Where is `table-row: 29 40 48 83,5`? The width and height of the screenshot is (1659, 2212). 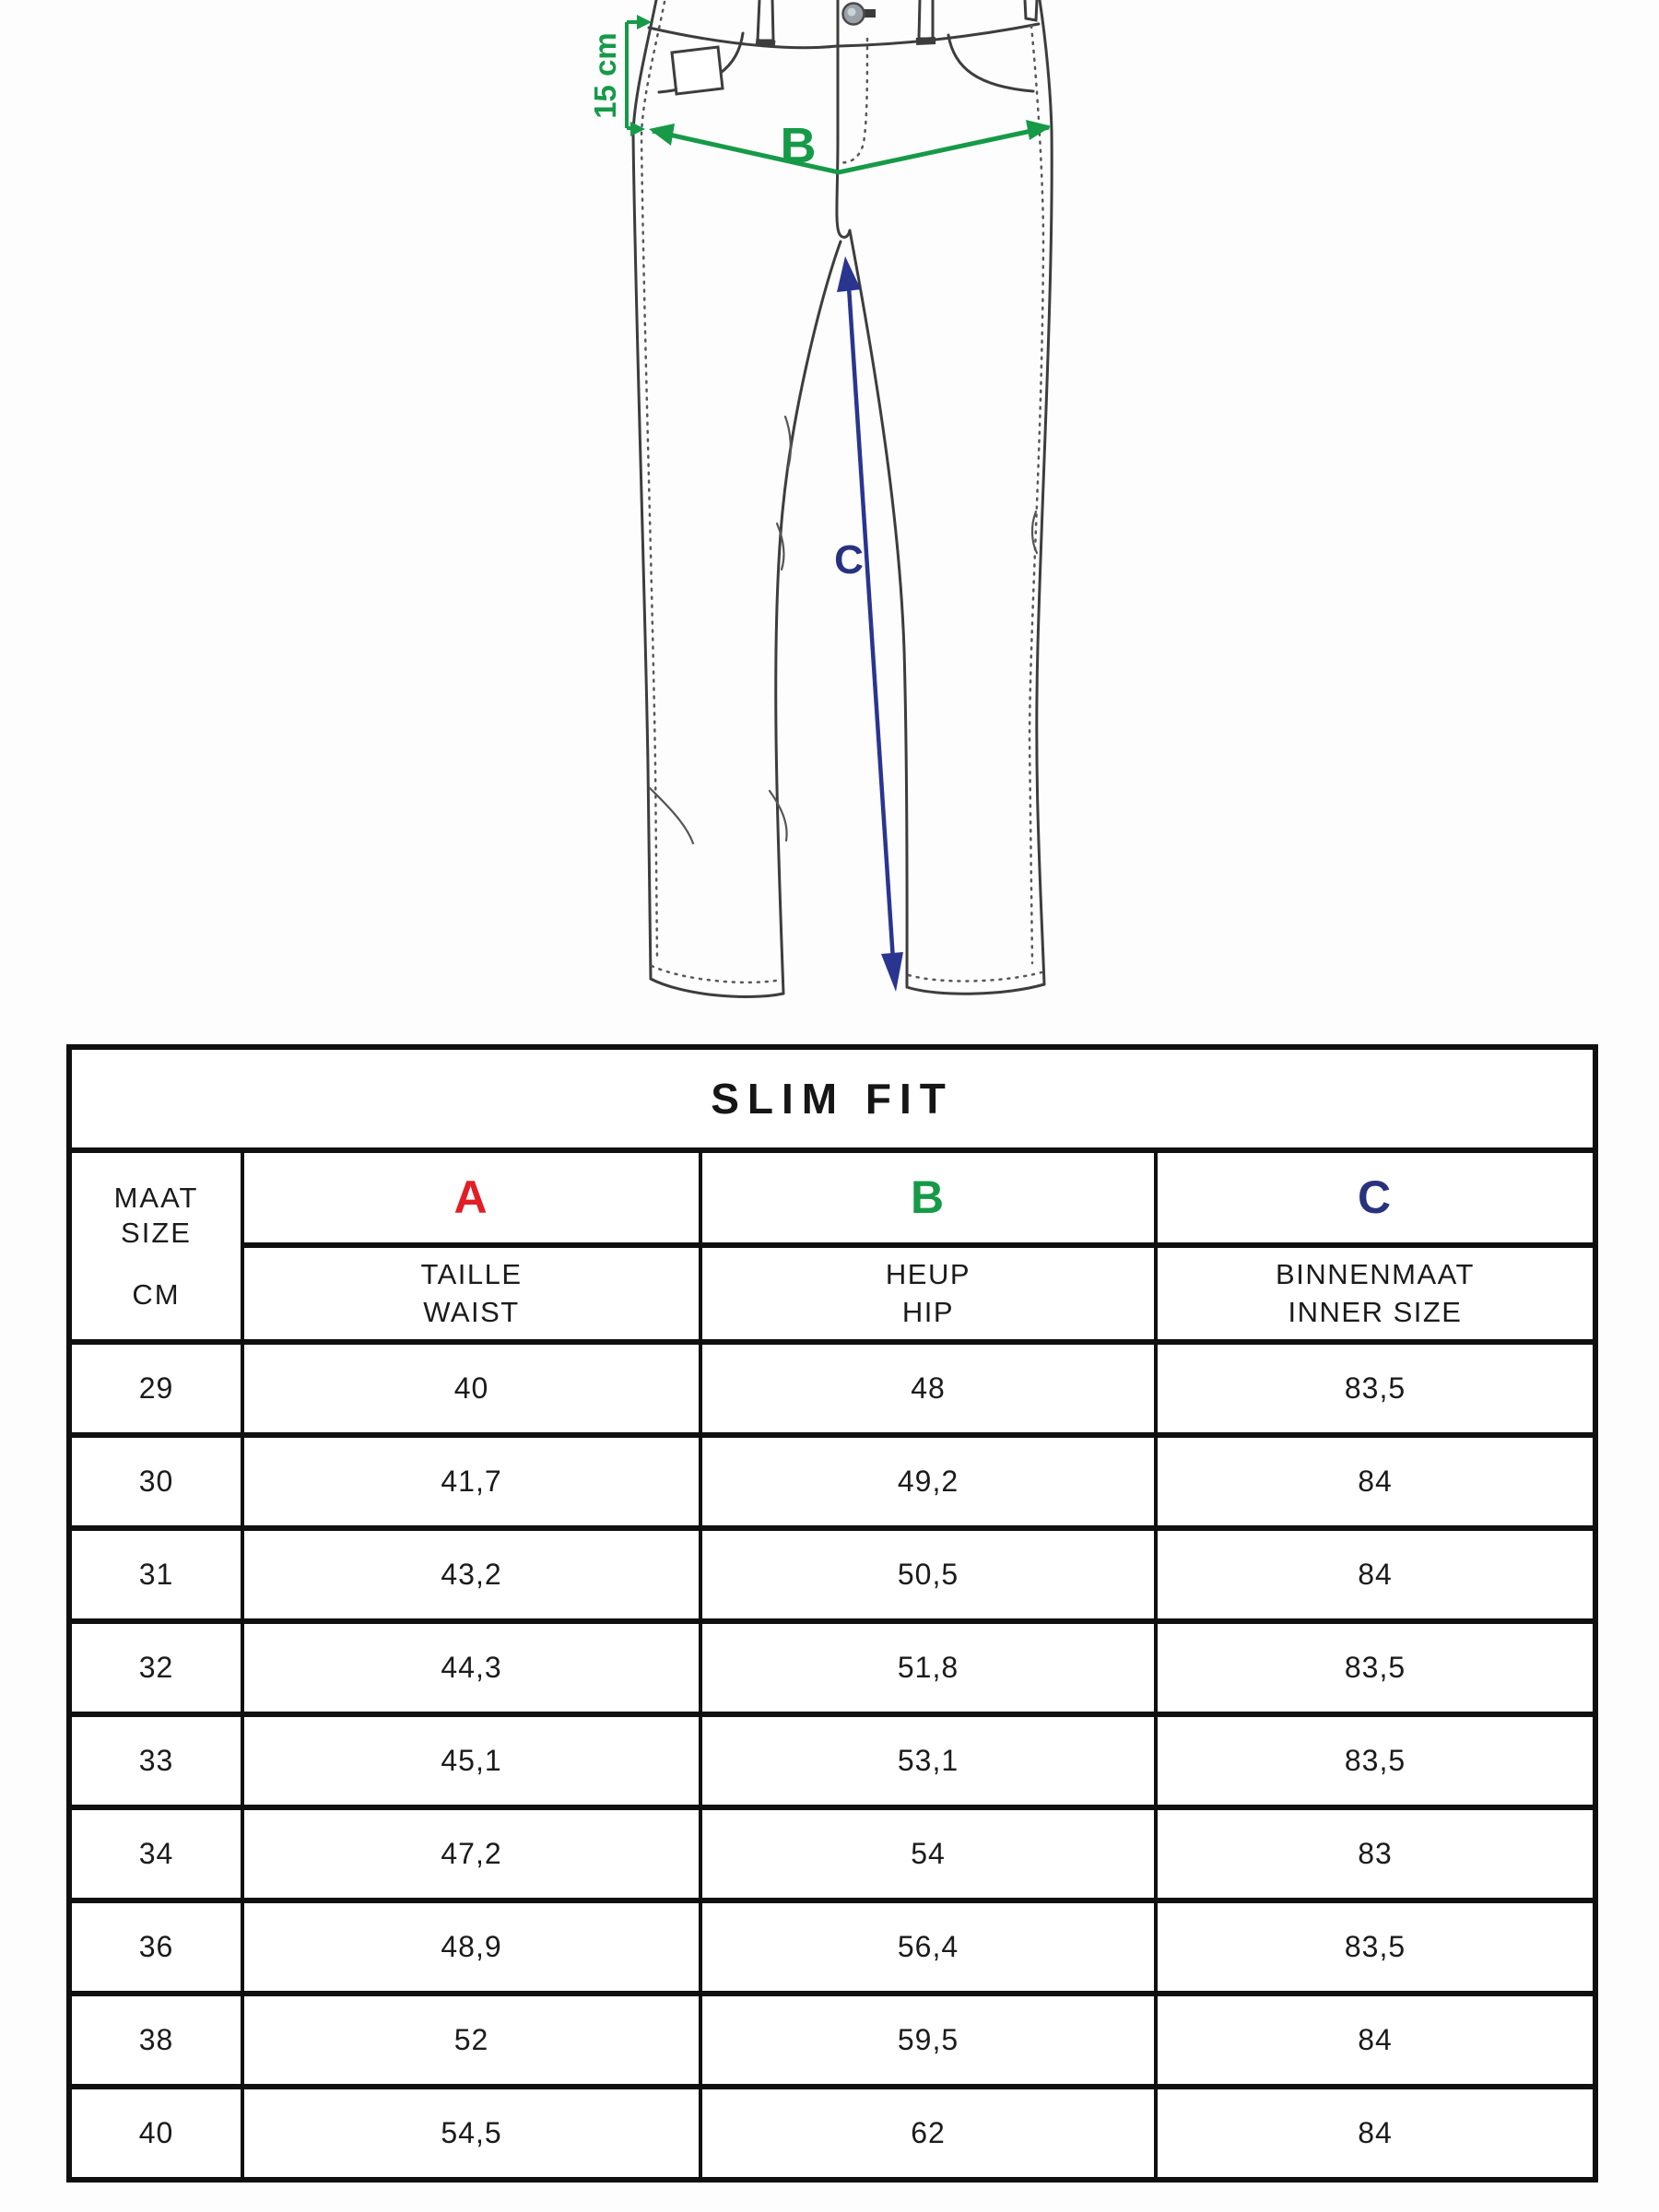 table-row: 29 40 48 83,5 is located at coordinates (832, 1388).